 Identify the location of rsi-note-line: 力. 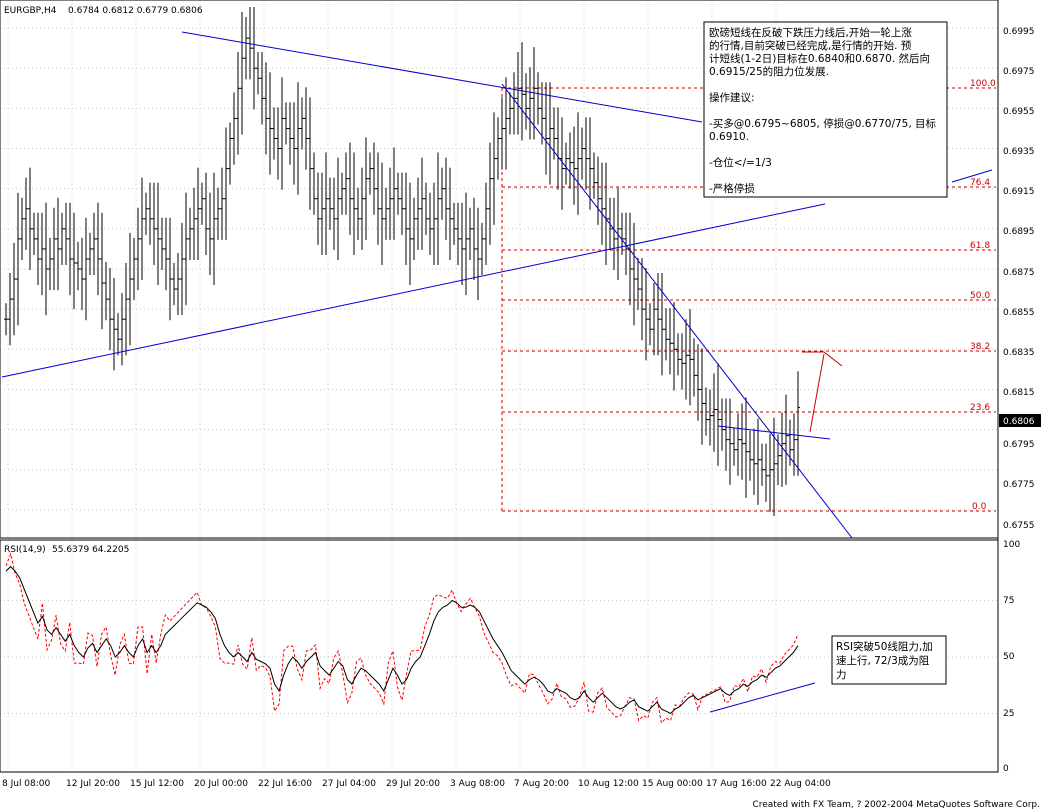
(841, 674).